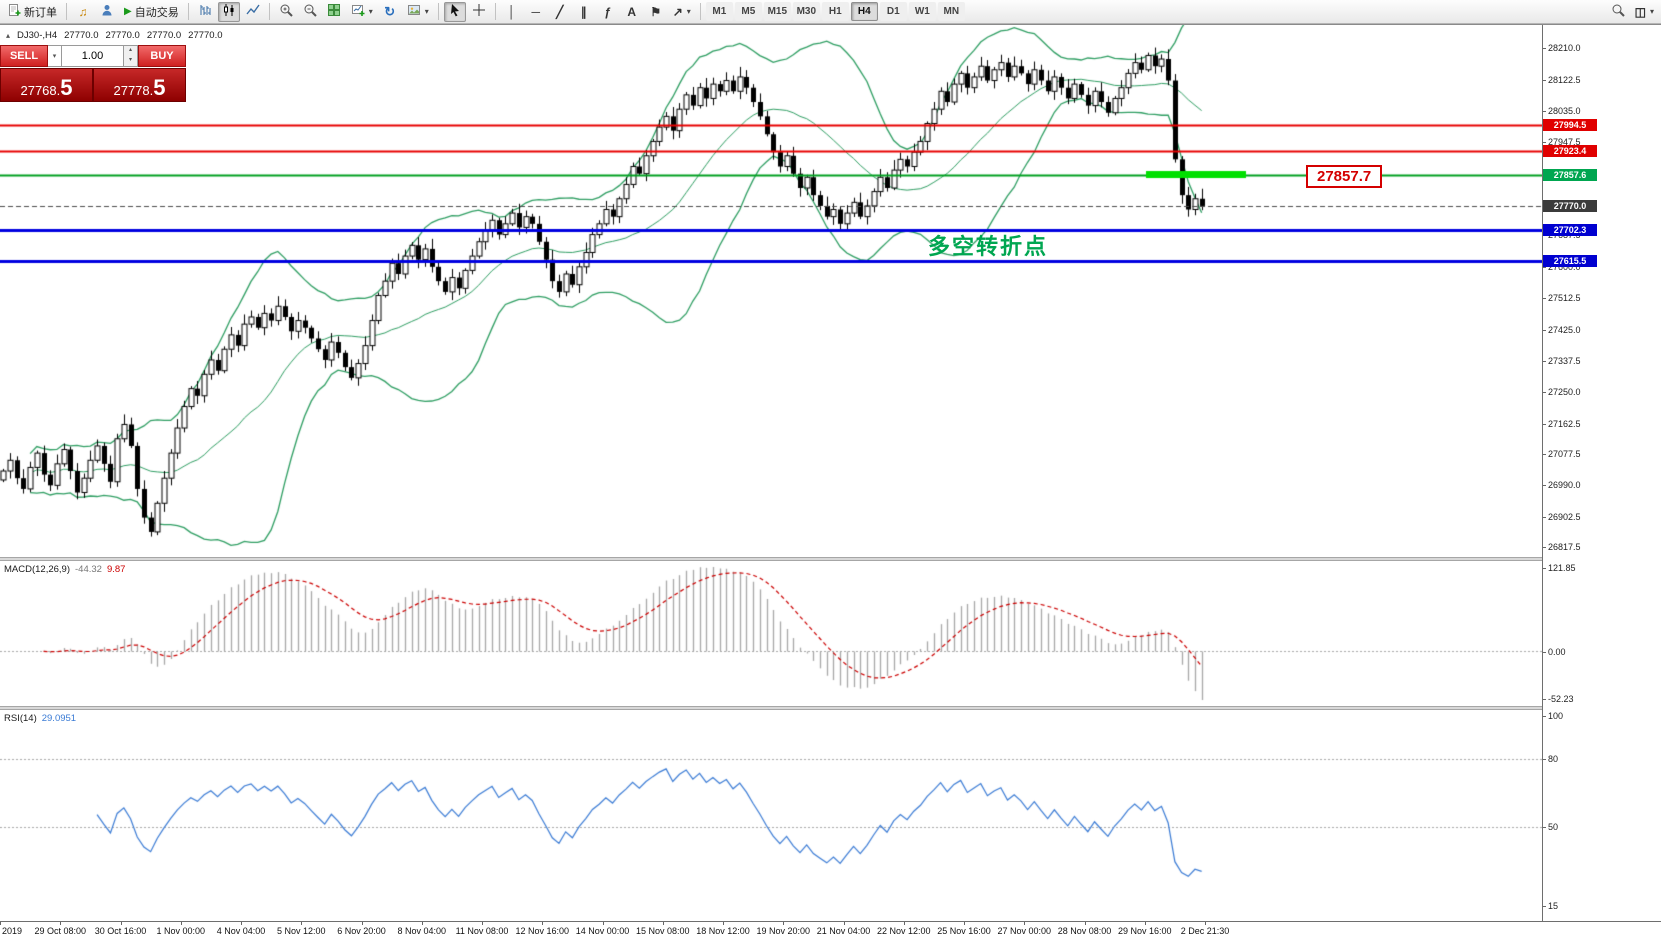 The image size is (1661, 950). Describe the element at coordinates (11, 931) in the screenshot. I see `time-axis-label: 8 Oct 2019` at that location.